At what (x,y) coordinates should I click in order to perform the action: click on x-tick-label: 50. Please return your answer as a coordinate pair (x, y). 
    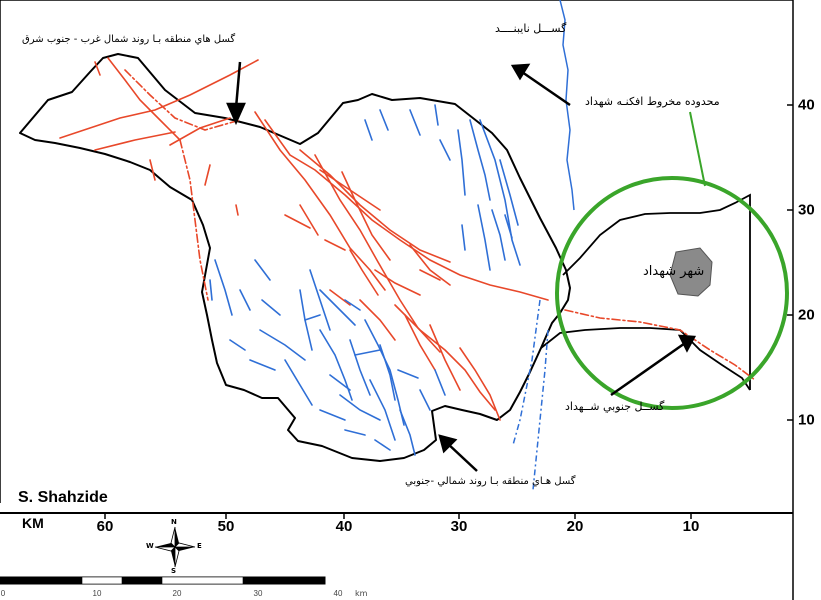
    Looking at the image, I should click on (226, 526).